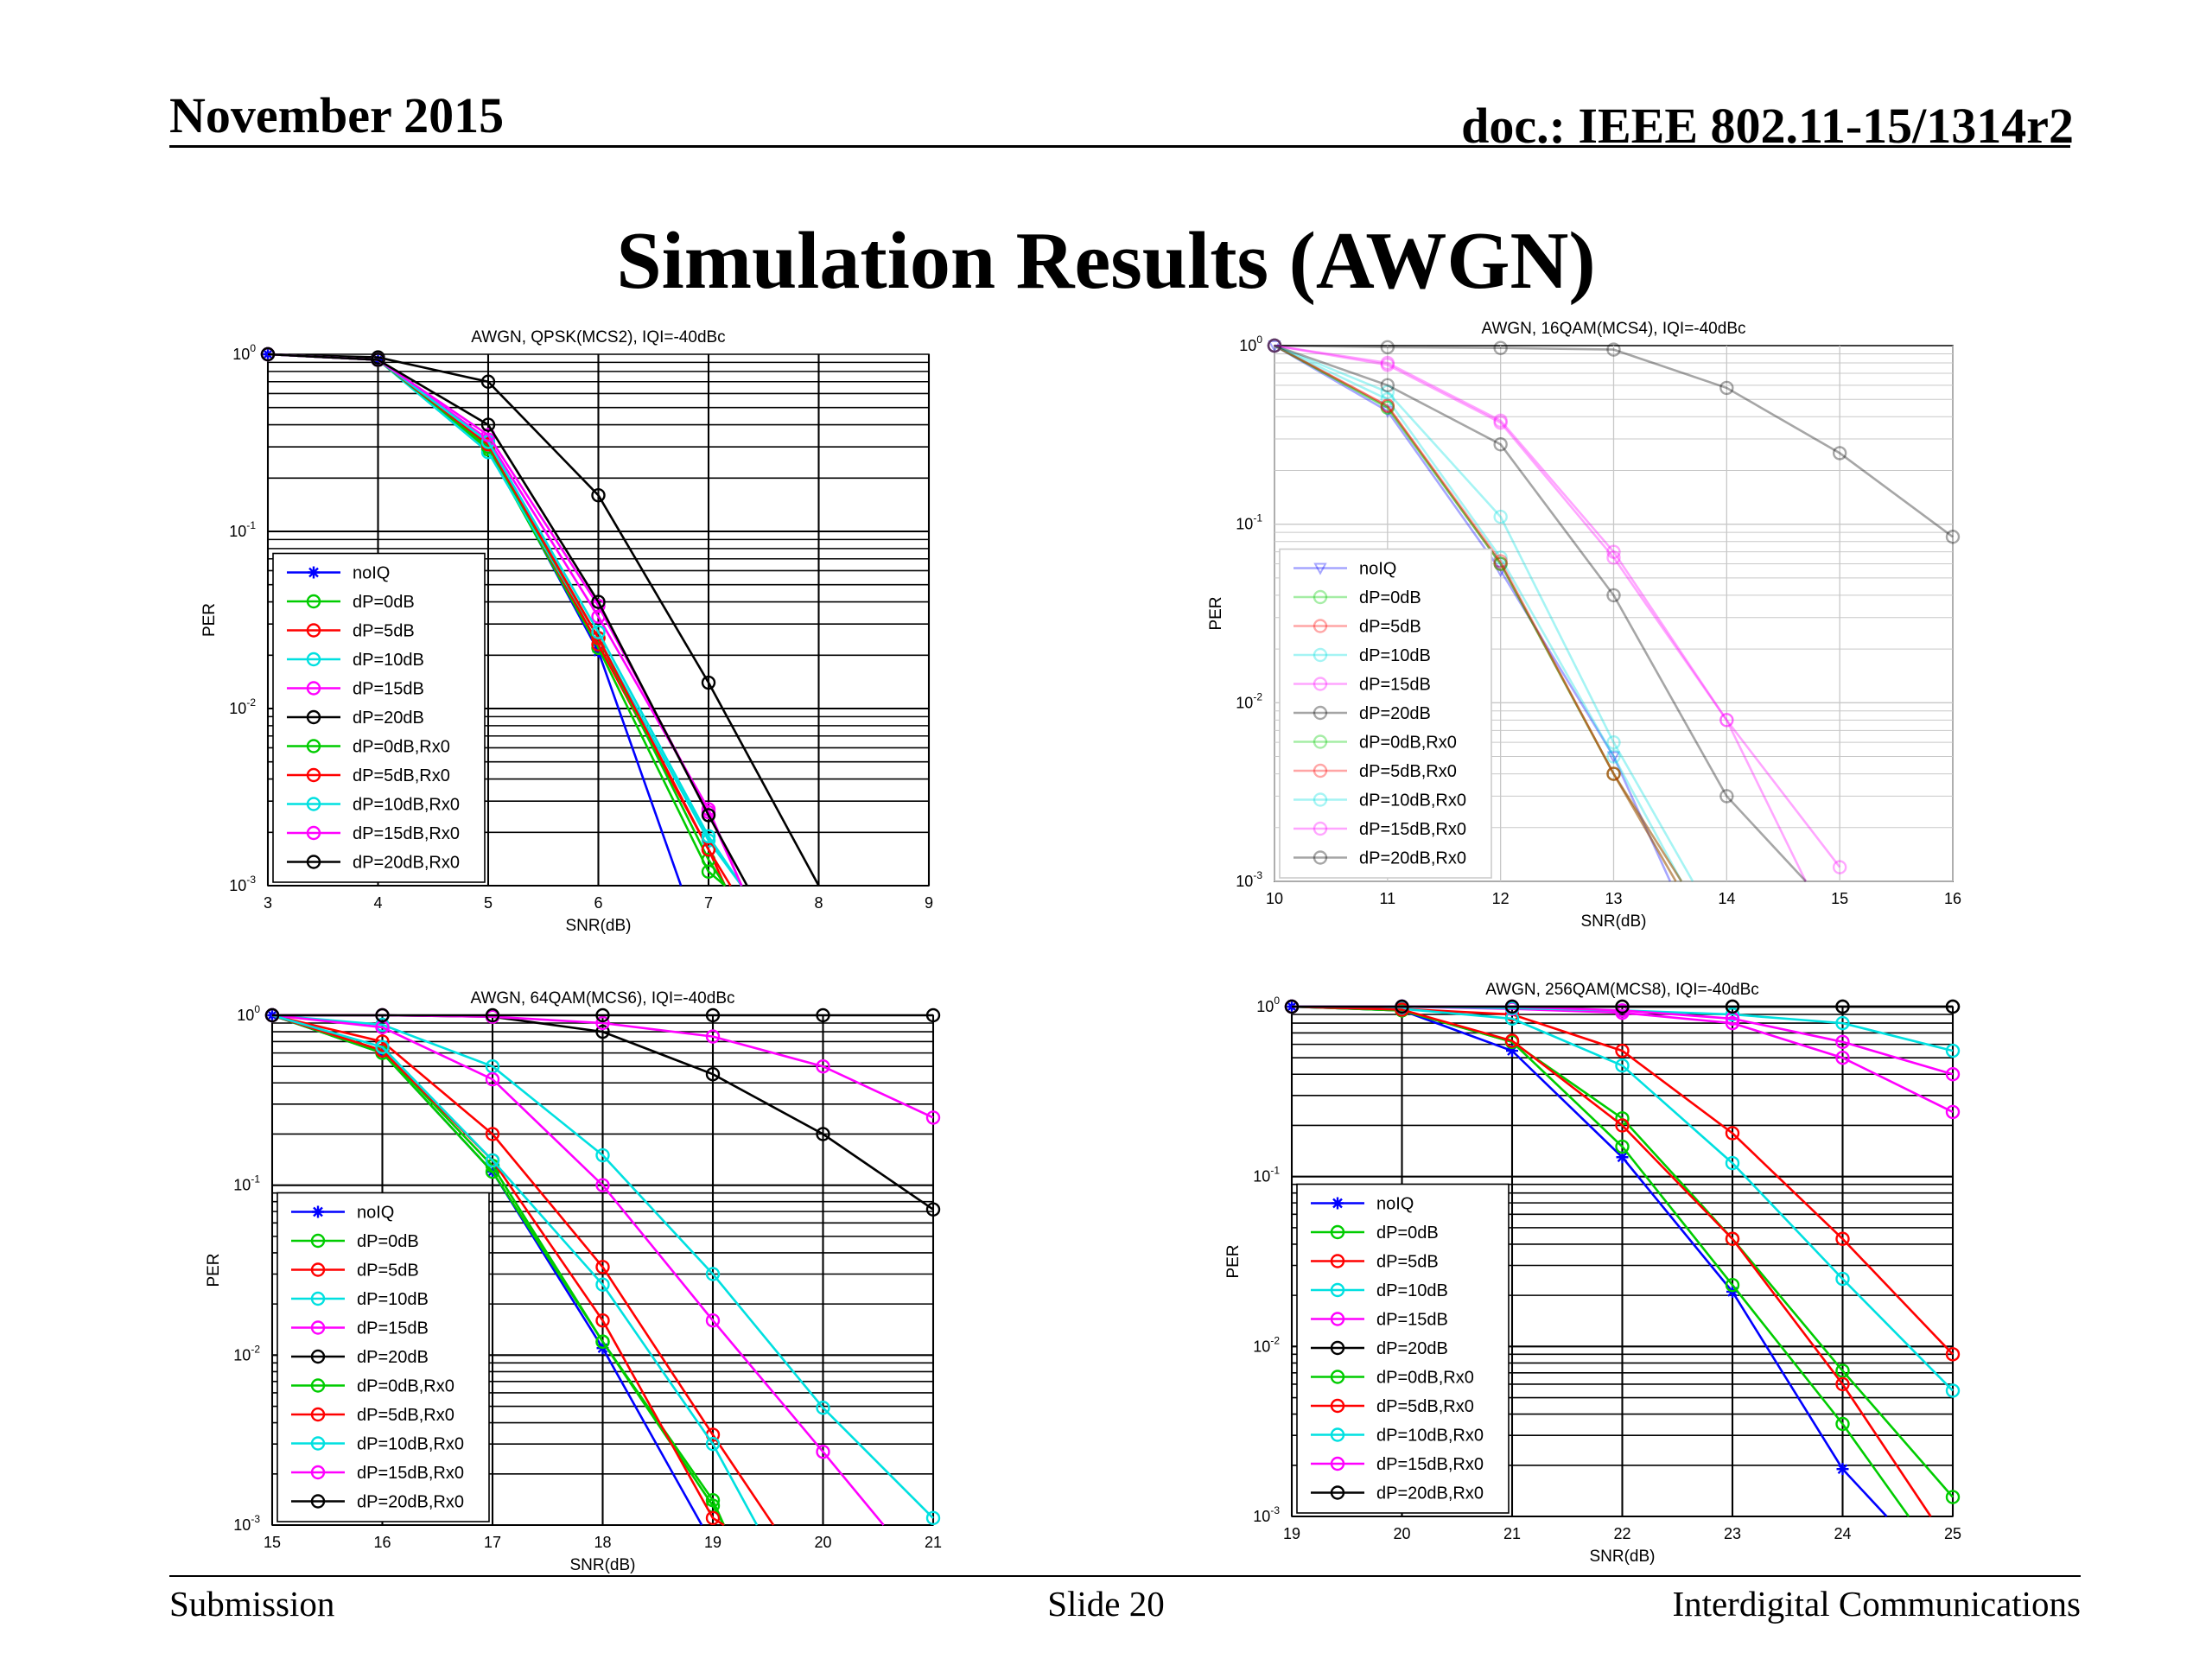 The image size is (2212, 1659). Describe the element at coordinates (405, 1415) in the screenshot. I see `legend-label: dP=5dB,Rx0` at that location.